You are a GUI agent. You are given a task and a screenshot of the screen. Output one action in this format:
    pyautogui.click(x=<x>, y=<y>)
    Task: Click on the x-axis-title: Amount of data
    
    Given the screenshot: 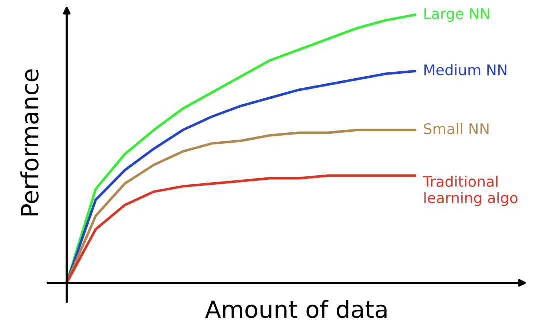 What is the action you would take?
    pyautogui.click(x=296, y=309)
    